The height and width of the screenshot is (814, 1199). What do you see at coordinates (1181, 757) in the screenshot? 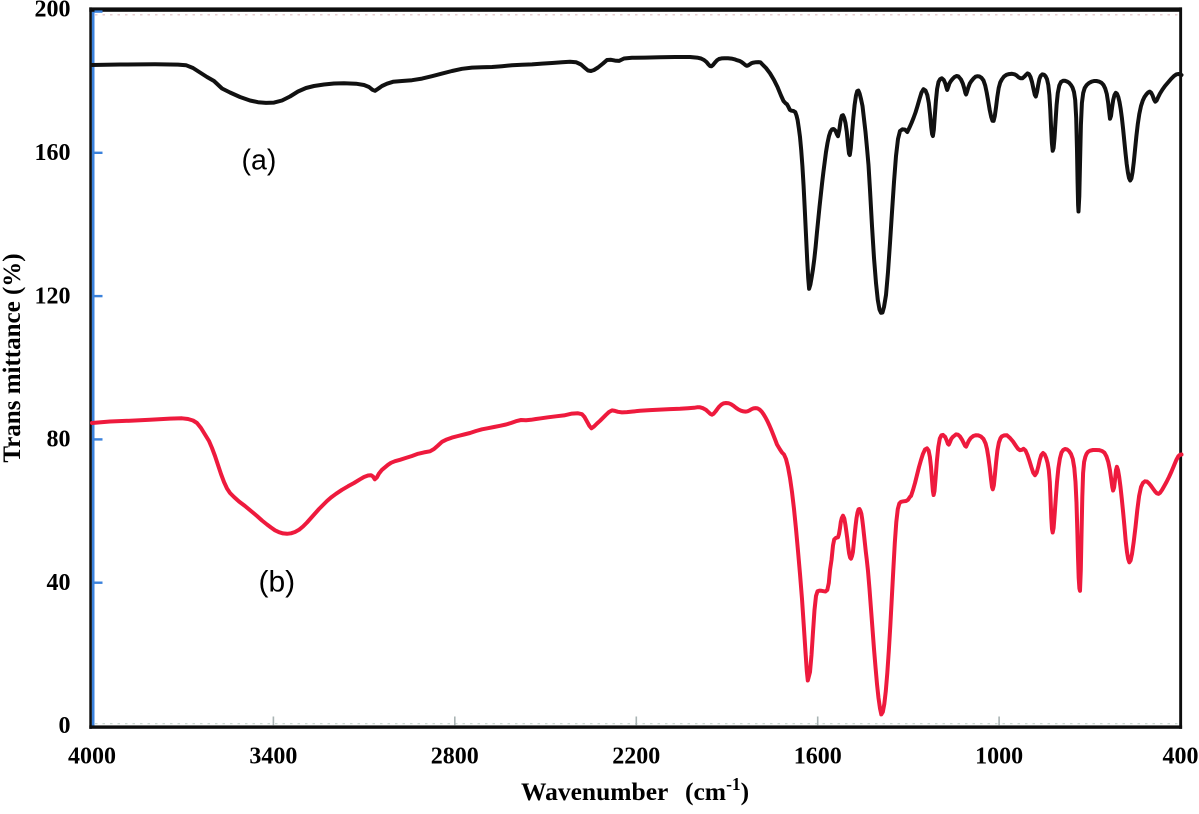
I see `svg-text: 400` at bounding box center [1181, 757].